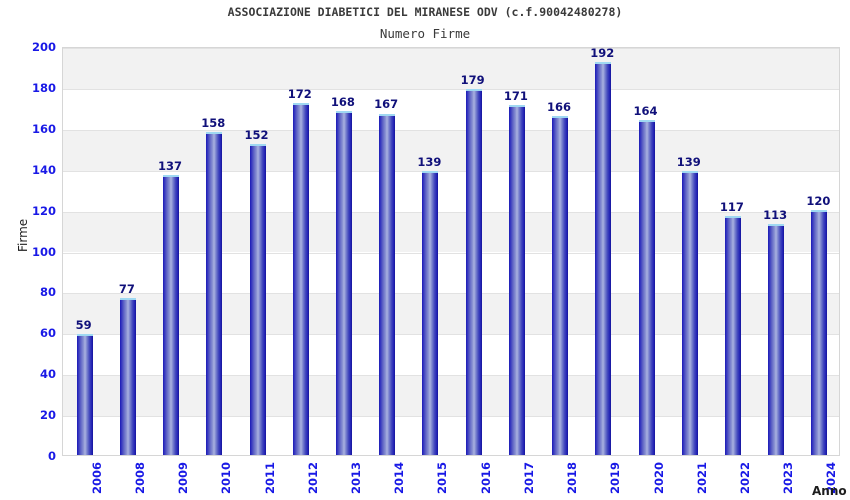 This screenshot has height=500, width=850. Describe the element at coordinates (615, 478) in the screenshot. I see `x-axis-tick-label: 2019` at that location.